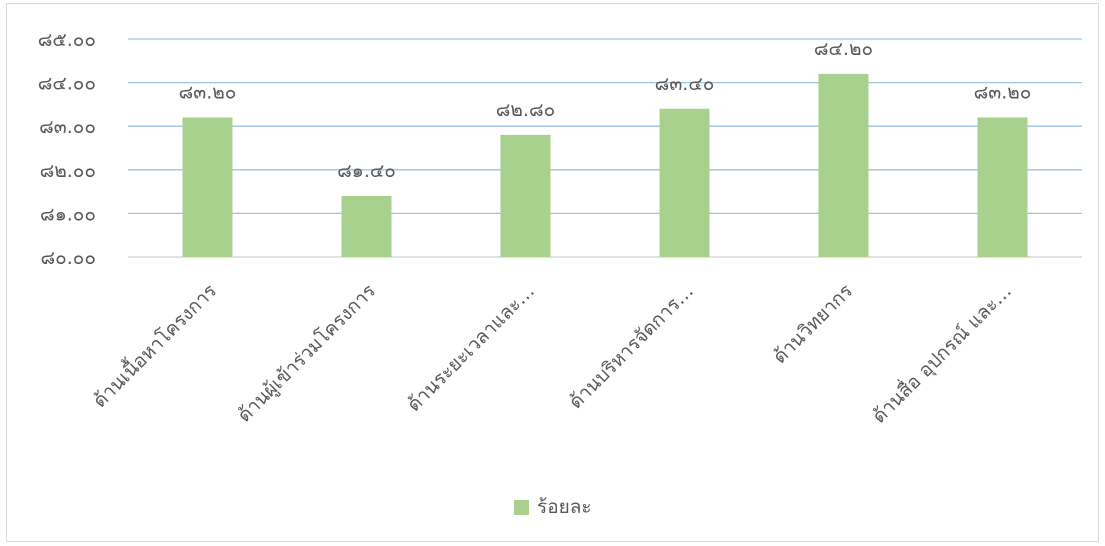 This screenshot has height=546, width=1105. Describe the element at coordinates (685, 84) in the screenshot. I see `data-label: ๘๓.๔๐` at that location.